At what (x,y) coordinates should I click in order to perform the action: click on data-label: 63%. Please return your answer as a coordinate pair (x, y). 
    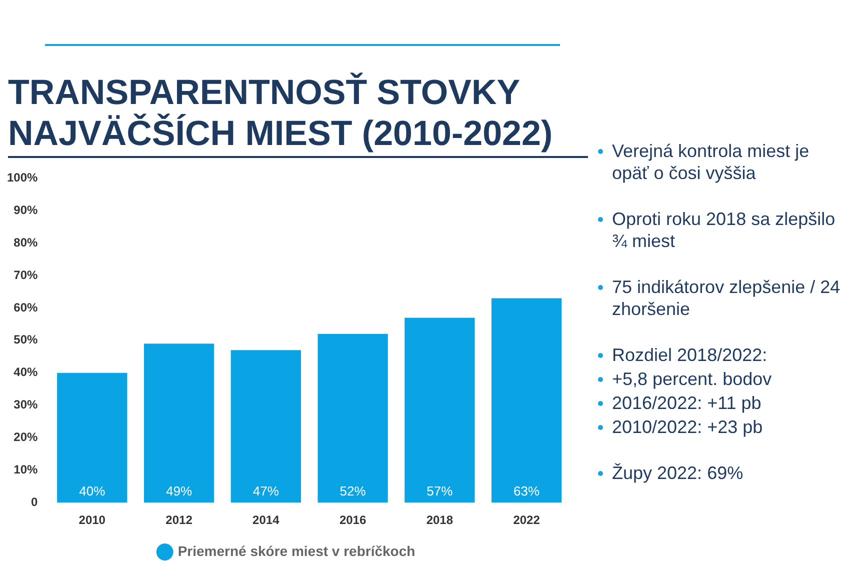
    Looking at the image, I should click on (527, 491).